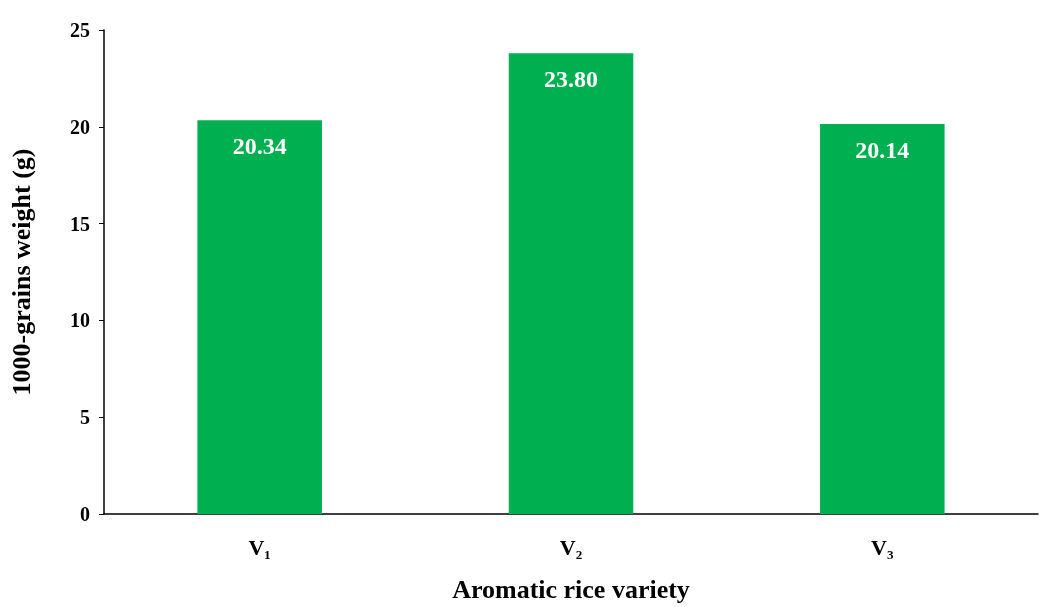 The height and width of the screenshot is (607, 1044). What do you see at coordinates (85, 417) in the screenshot?
I see `y-tick-label: 5` at bounding box center [85, 417].